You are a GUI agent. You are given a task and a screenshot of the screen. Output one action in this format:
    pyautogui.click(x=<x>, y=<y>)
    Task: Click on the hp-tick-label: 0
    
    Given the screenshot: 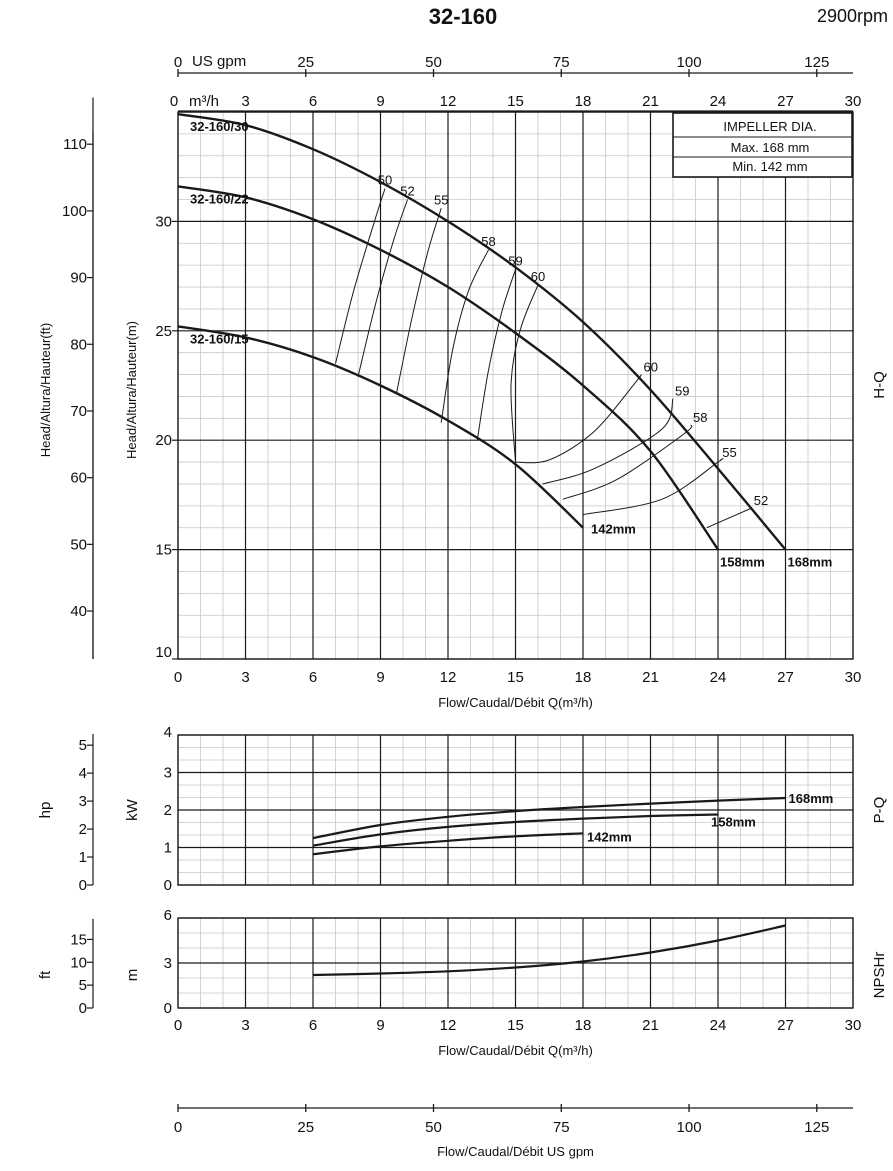 What is the action you would take?
    pyautogui.click(x=83, y=885)
    